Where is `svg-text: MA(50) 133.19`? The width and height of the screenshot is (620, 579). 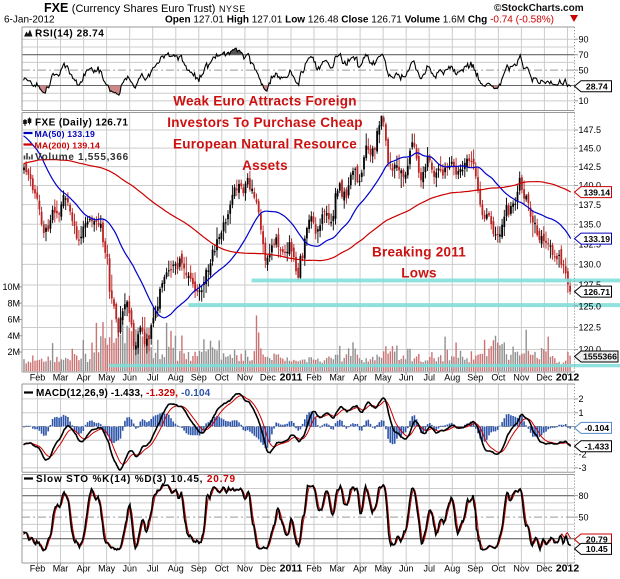 svg-text: MA(50) 133.19 is located at coordinates (65, 134).